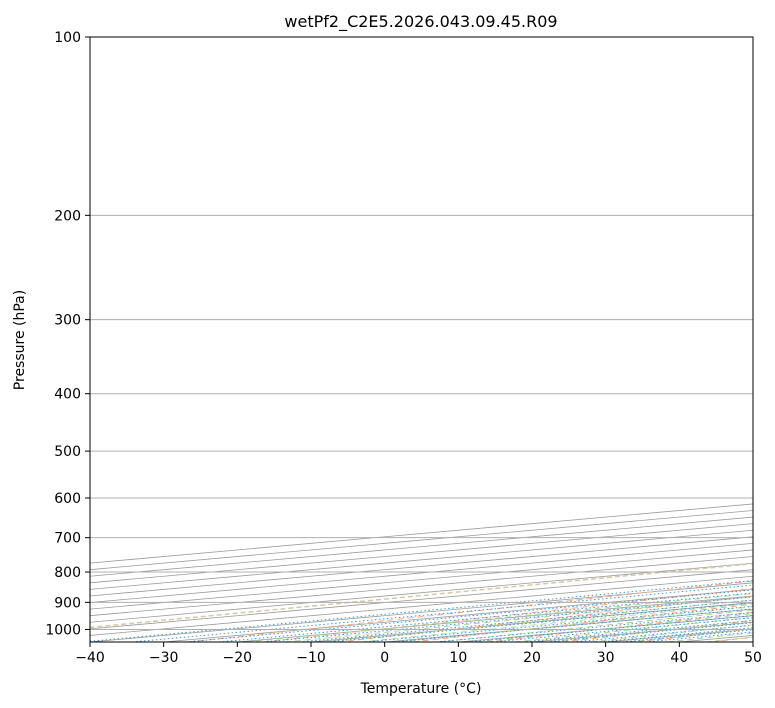  I want to click on x-tick-label: 20, so click(532, 658).